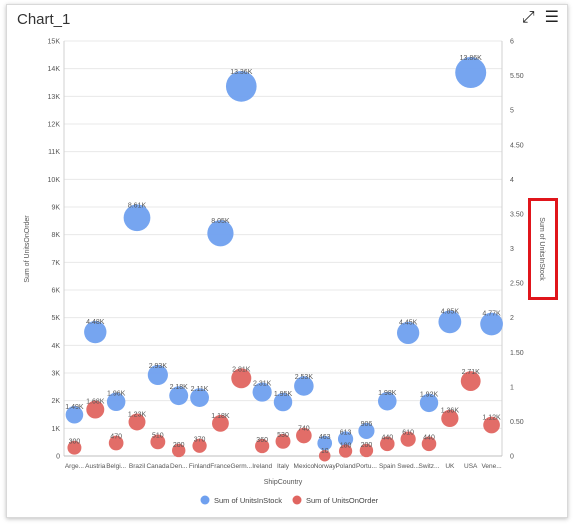  I want to click on data-label: 1.49K, so click(74, 407).